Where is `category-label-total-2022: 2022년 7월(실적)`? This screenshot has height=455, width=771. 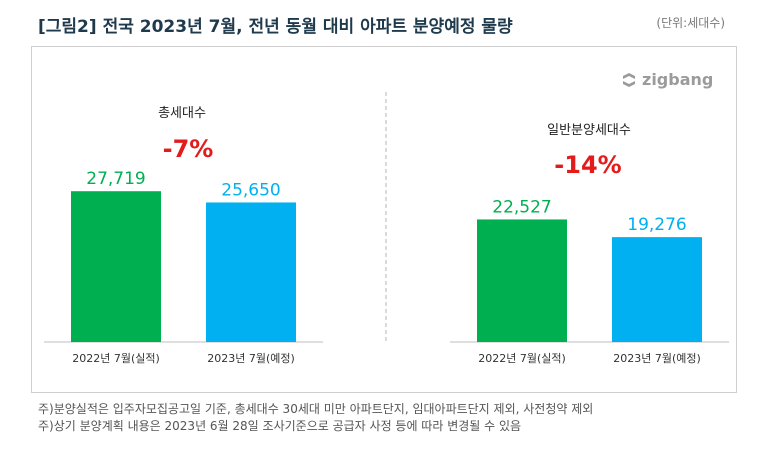 category-label-total-2022: 2022년 7월(실적) is located at coordinates (116, 358).